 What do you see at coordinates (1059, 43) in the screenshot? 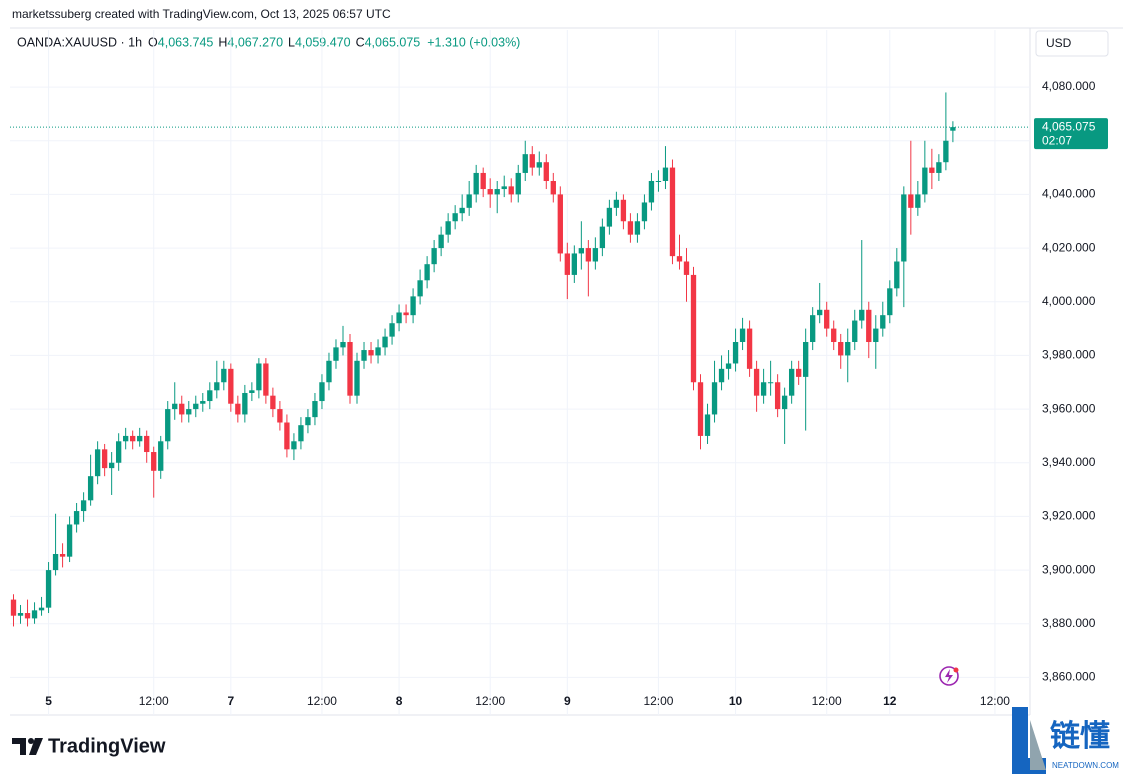
I see `currency: USD` at bounding box center [1059, 43].